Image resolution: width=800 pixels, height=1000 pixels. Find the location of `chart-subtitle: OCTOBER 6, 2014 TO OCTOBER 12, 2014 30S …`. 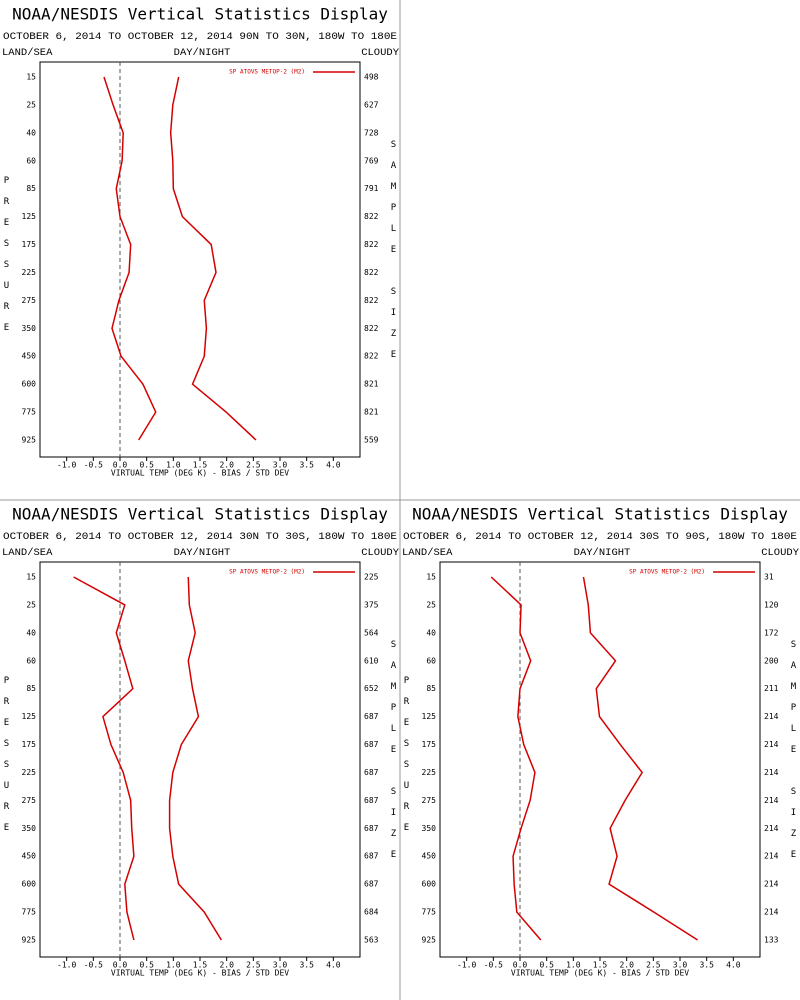

chart-subtitle: OCTOBER 6, 2014 TO OCTOBER 12, 2014 30S … is located at coordinates (600, 537).